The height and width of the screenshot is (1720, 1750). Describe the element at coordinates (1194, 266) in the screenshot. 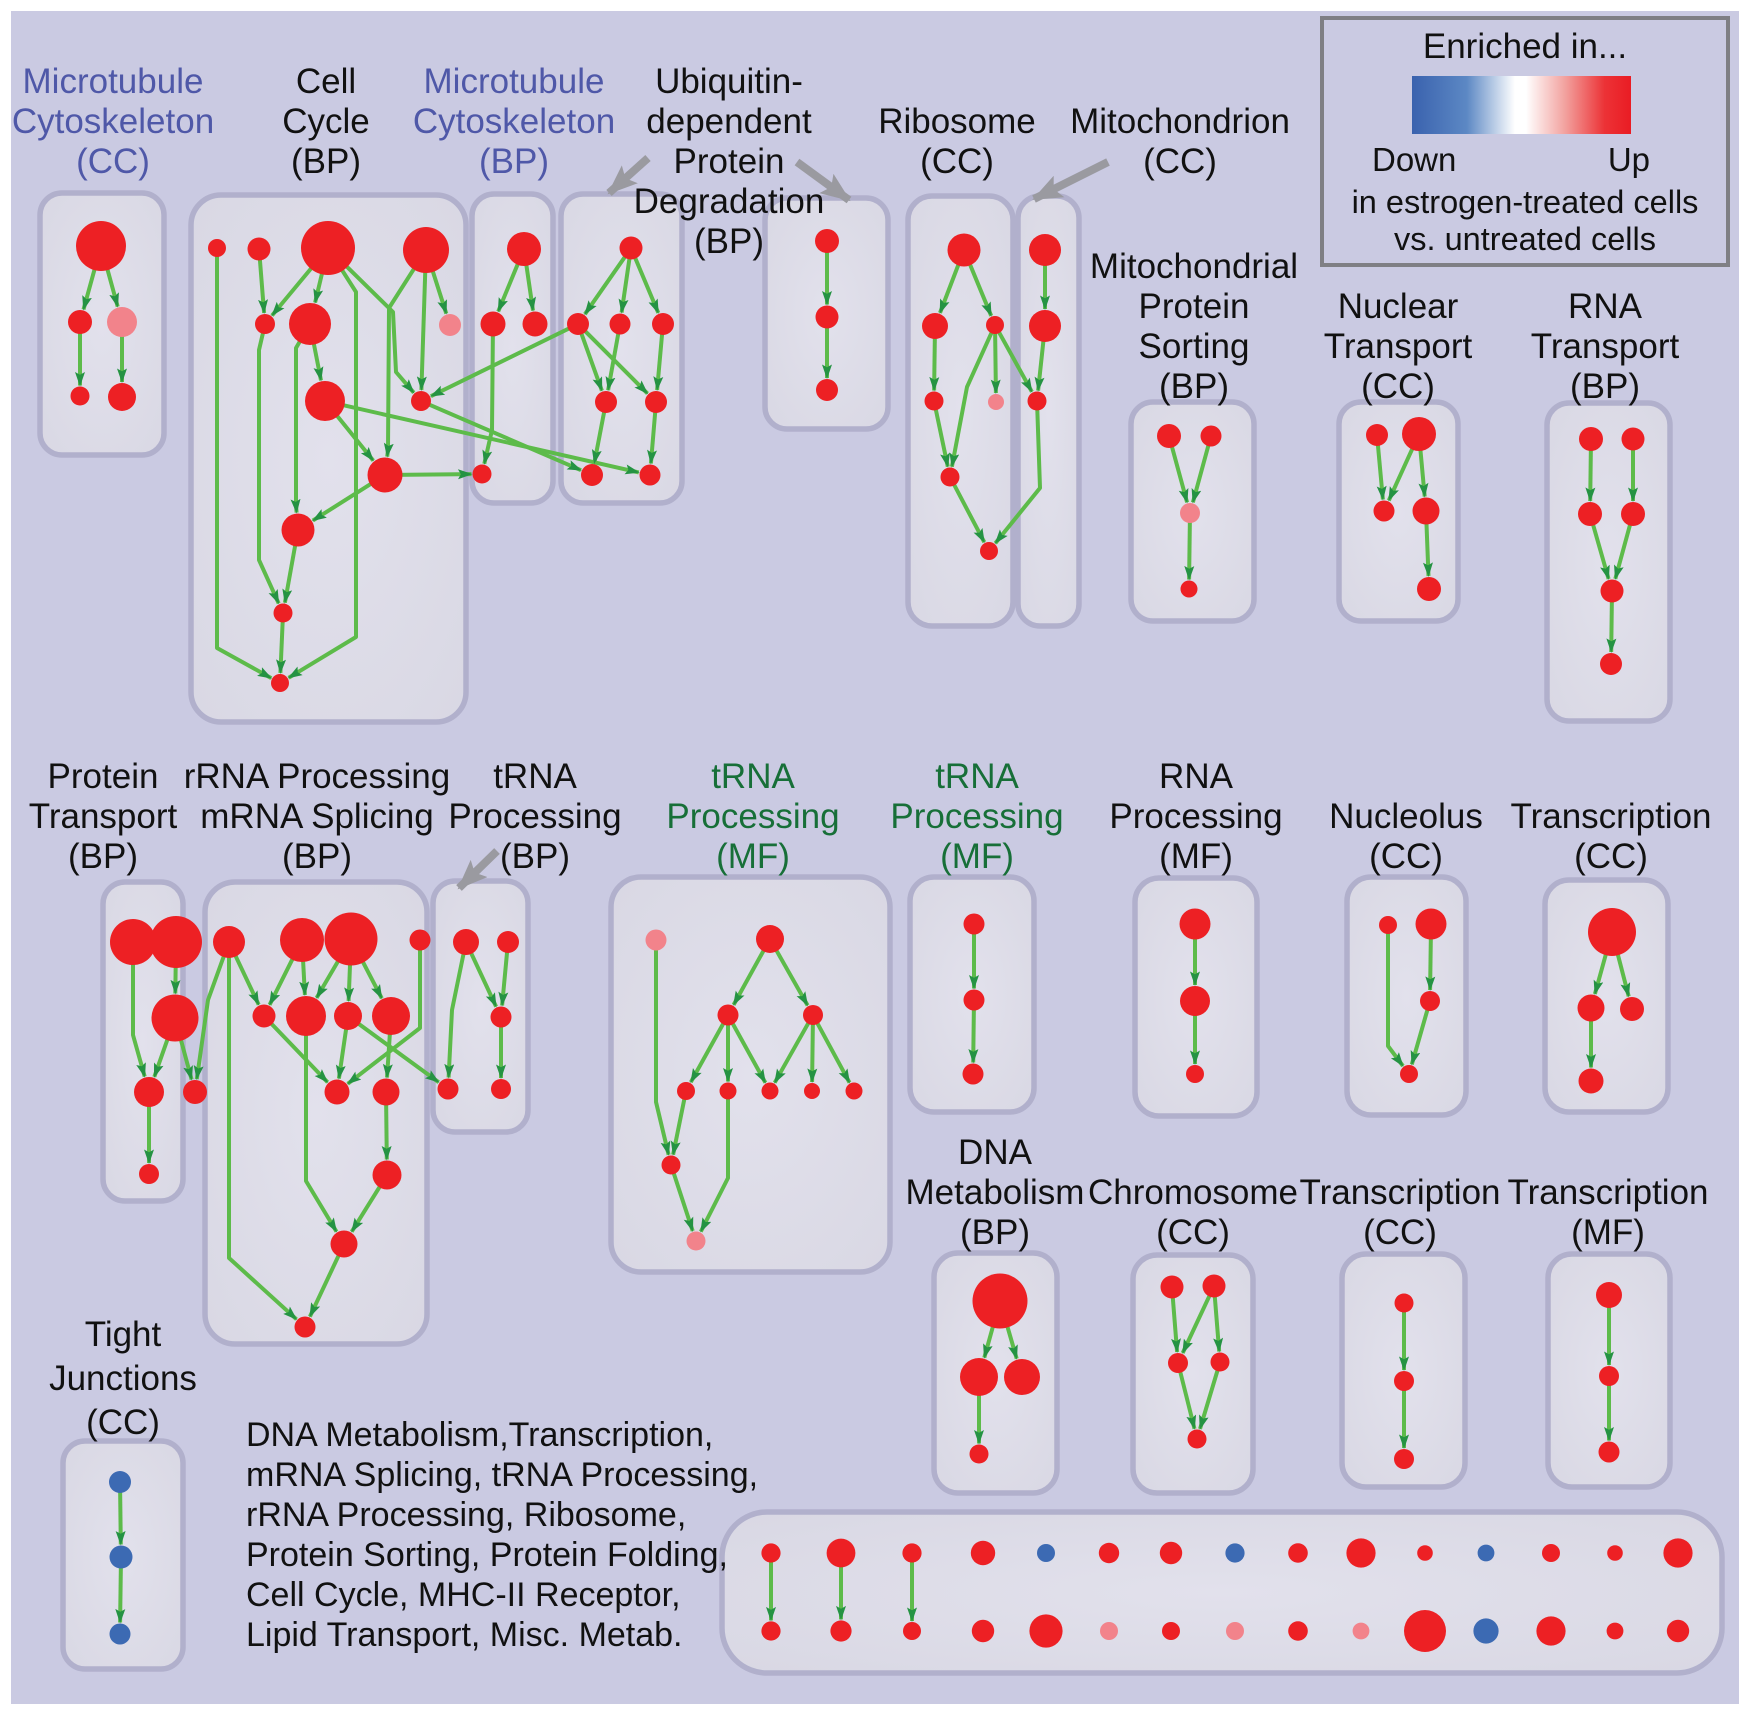

I see `svg-text: Mitochondrial` at that location.